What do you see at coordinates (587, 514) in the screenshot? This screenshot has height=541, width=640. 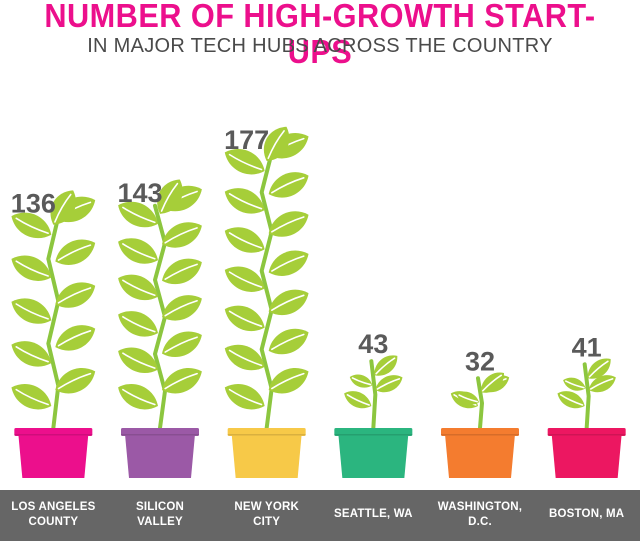 I see `category-label: BOSTON, MA` at bounding box center [587, 514].